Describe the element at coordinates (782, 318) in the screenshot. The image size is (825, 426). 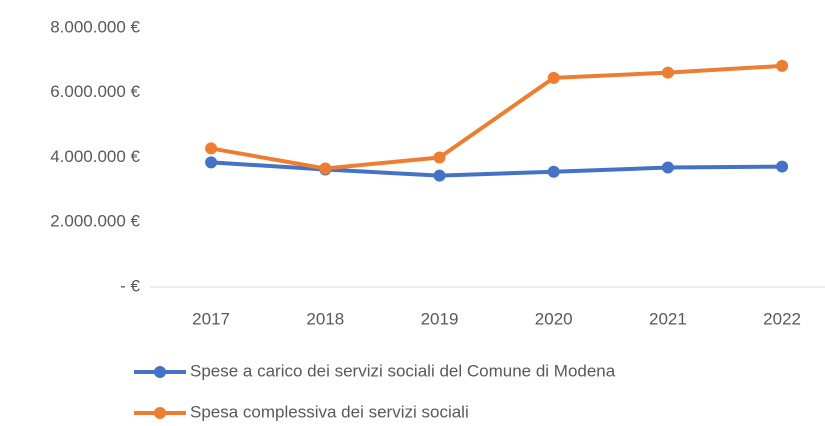
I see `x-tick-label: 2022` at that location.